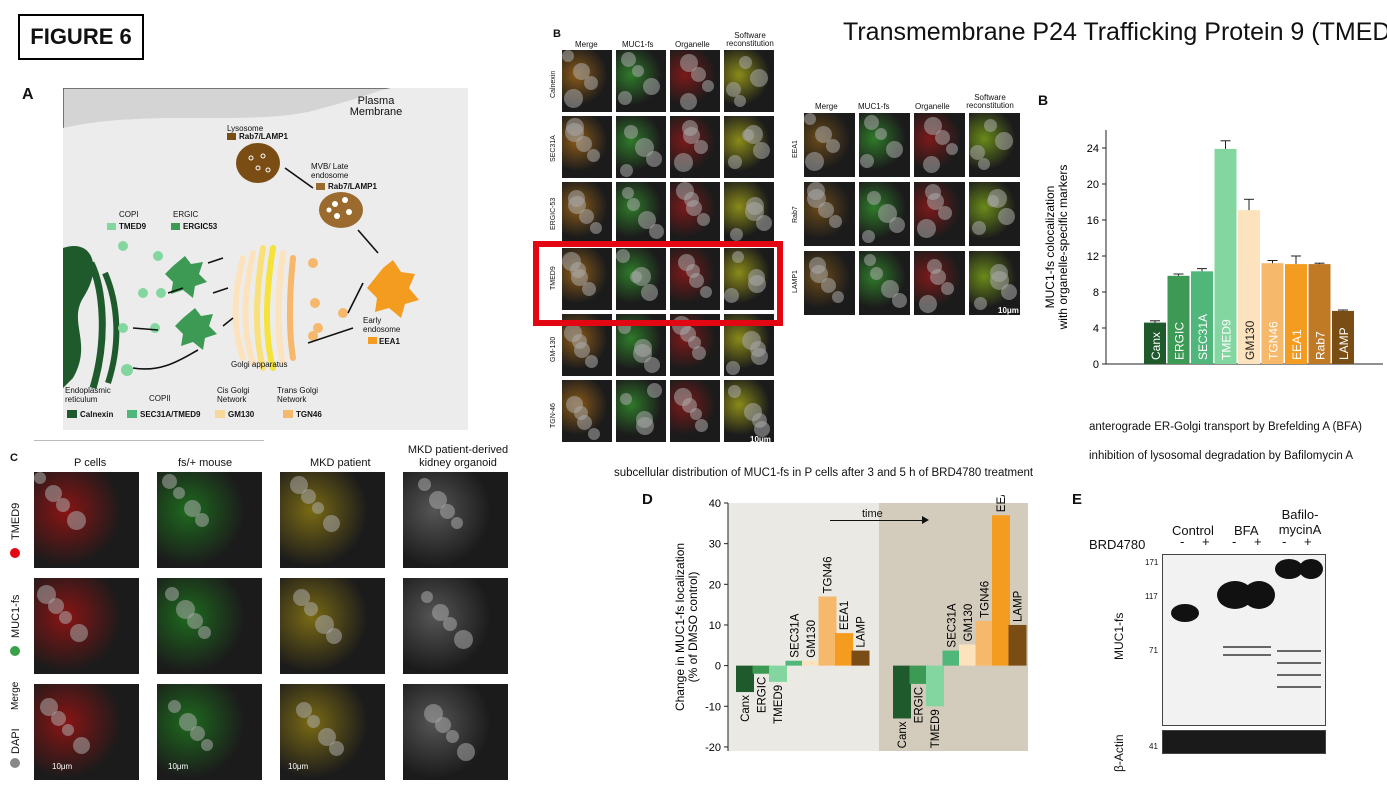 Image resolution: width=1387 pixels, height=787 pixels. What do you see at coordinates (205, 463) in the screenshot?
I see `c-col-mouse: fs/+ mouse` at bounding box center [205, 463].